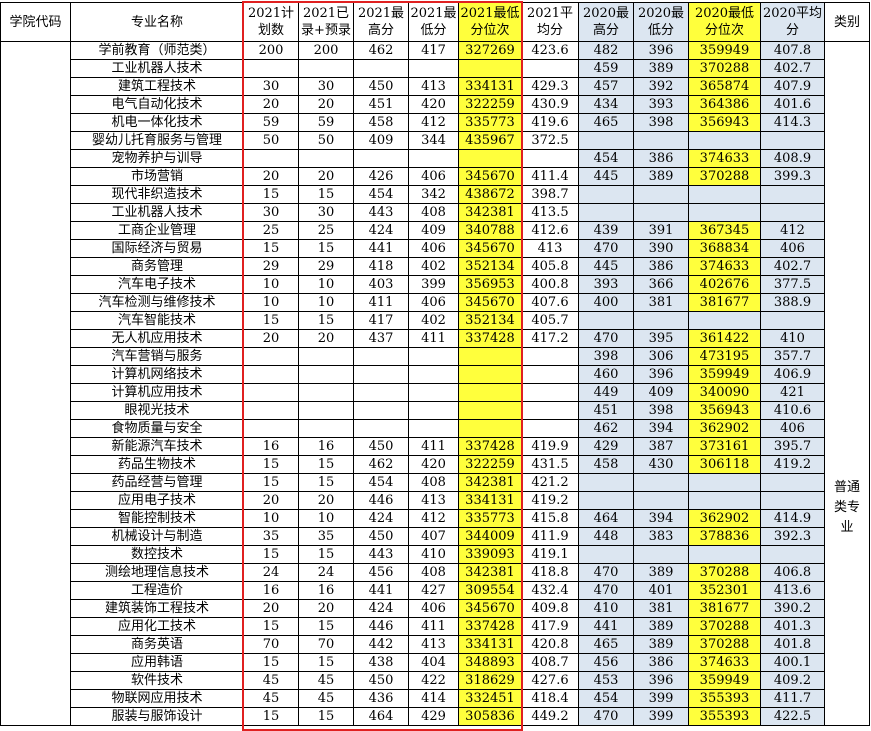 This screenshot has width=871, height=731. Describe the element at coordinates (435, 212) in the screenshot. I see `table-row: 工业机器人技术 30 30 443 408 342381 413.5` at that location.